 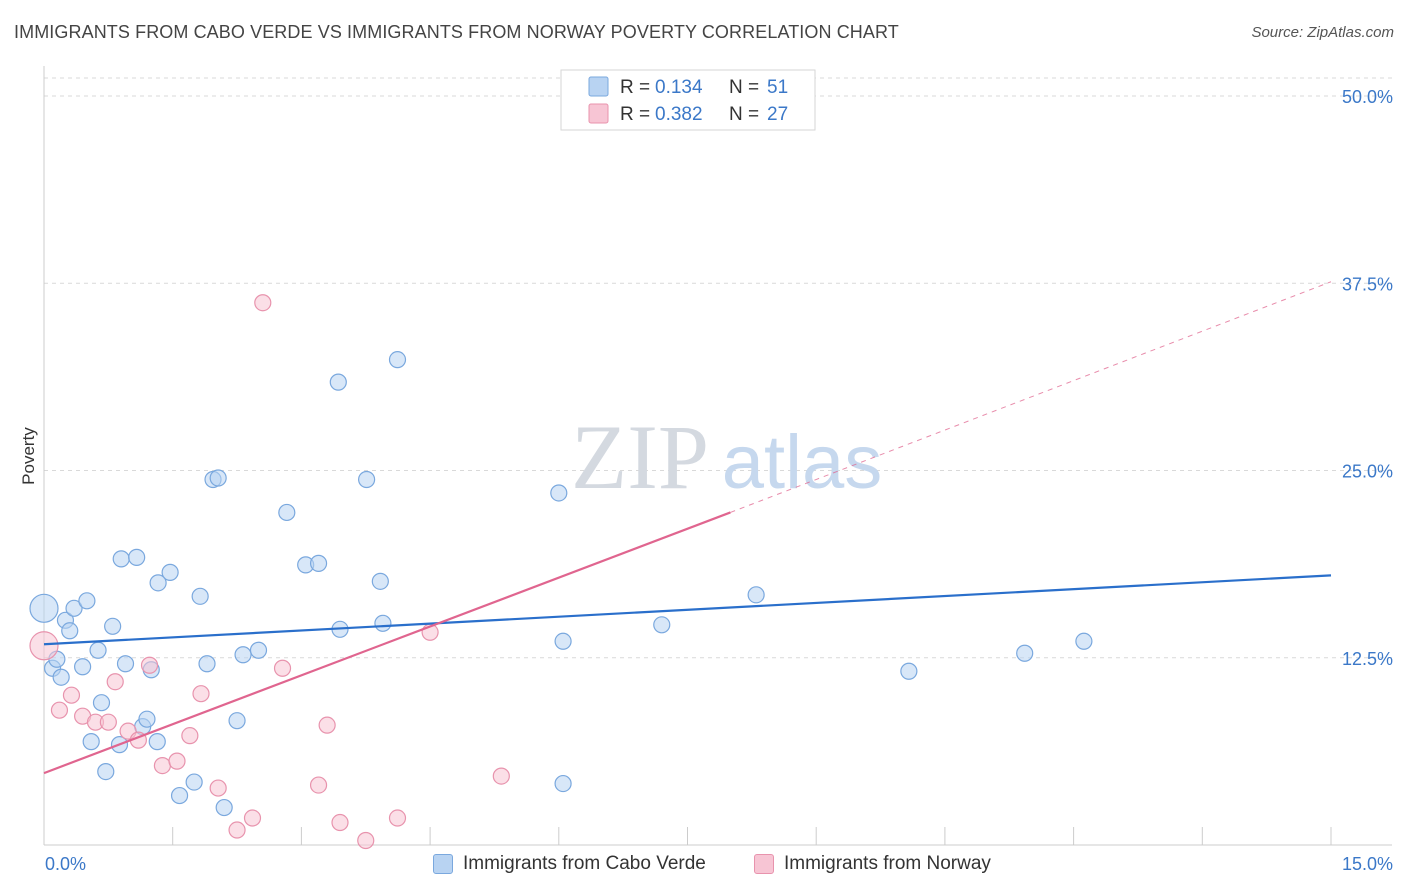 What do you see at coordinates (1031, 397) in the screenshot?
I see `norway-trendline-extension` at bounding box center [1031, 397].